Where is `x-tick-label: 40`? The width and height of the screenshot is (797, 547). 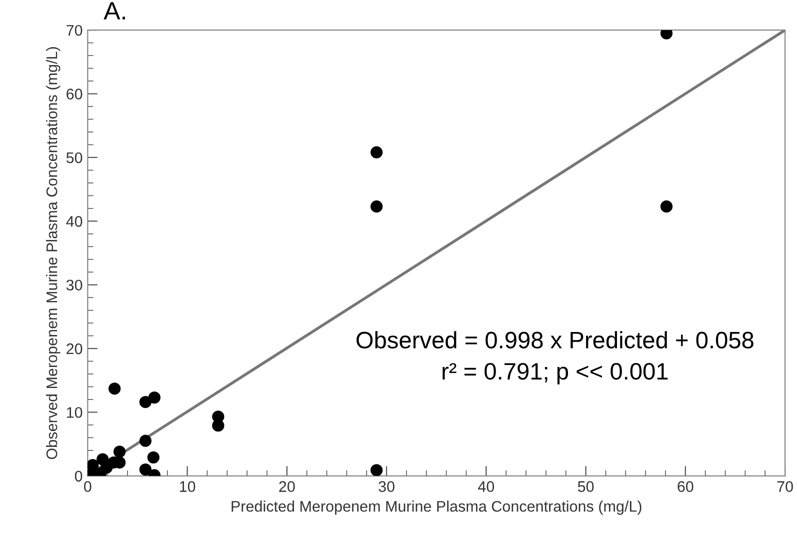
x-tick-label: 40 is located at coordinates (486, 486).